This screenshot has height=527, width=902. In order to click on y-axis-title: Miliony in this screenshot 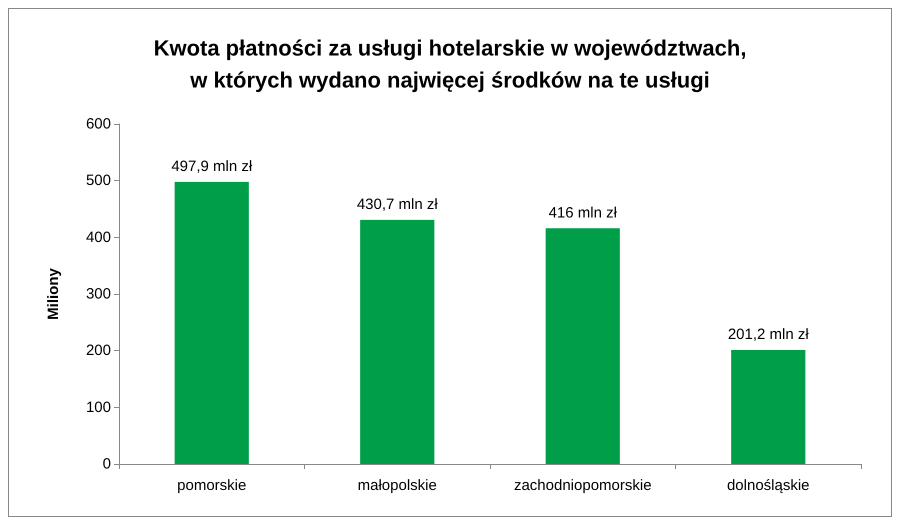, I will do `click(53, 294)`.